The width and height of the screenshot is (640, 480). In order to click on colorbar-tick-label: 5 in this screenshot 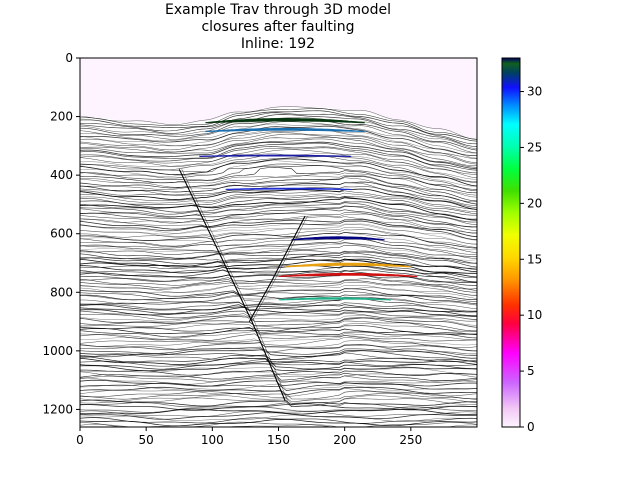, I will do `click(531, 371)`.